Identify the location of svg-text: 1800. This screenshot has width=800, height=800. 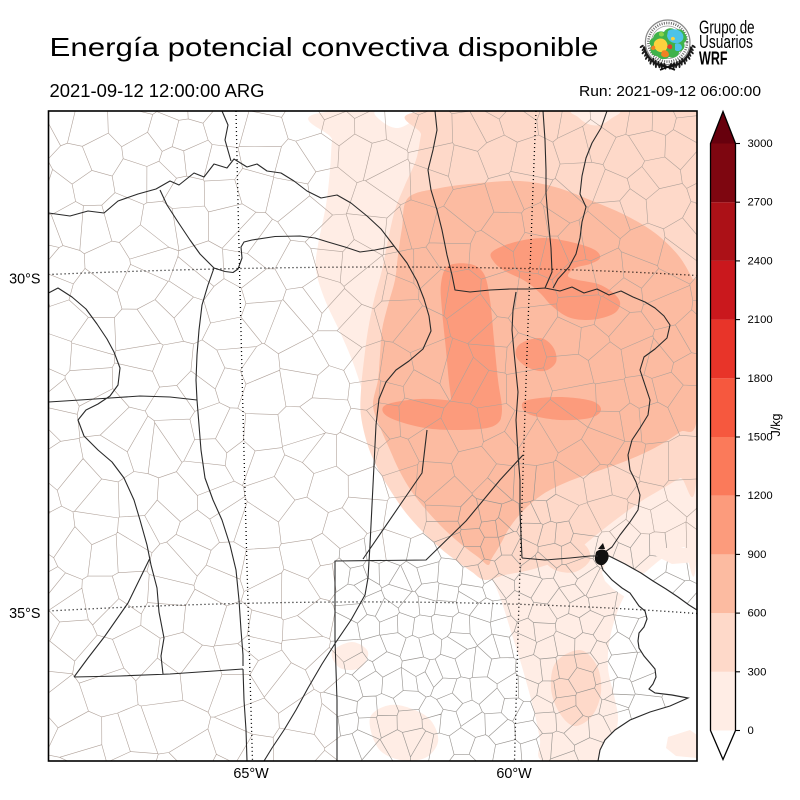
(760, 379).